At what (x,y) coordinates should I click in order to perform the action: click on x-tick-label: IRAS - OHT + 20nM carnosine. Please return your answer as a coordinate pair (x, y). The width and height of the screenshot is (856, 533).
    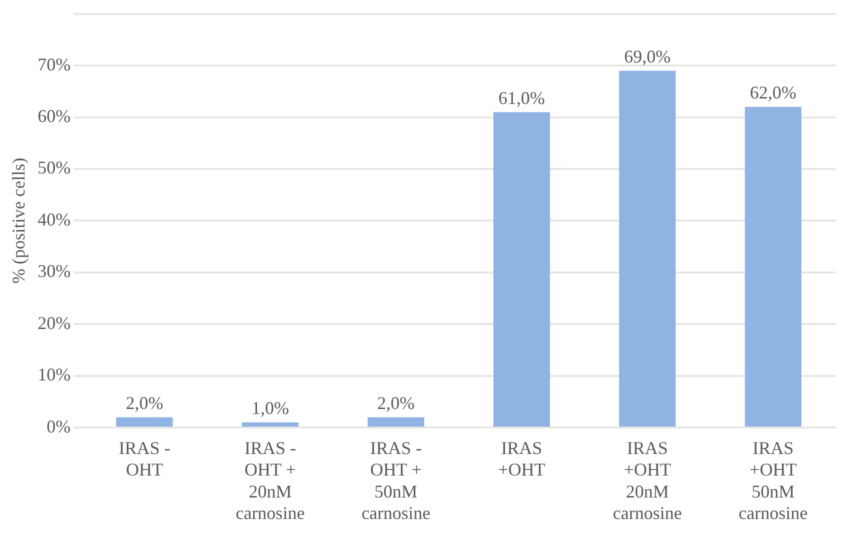
    Looking at the image, I should click on (270, 480).